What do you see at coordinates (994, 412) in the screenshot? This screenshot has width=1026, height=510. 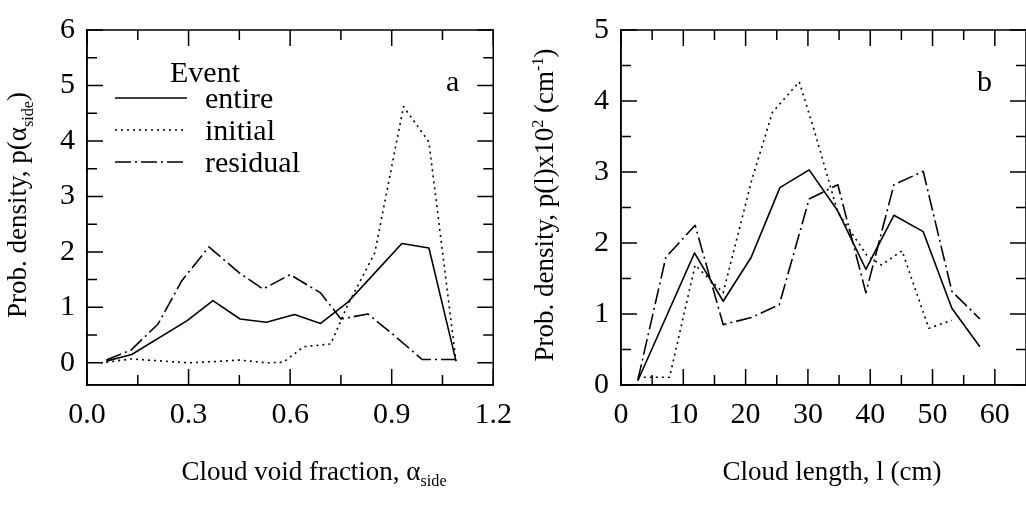 I see `x-tick-label: 60` at bounding box center [994, 412].